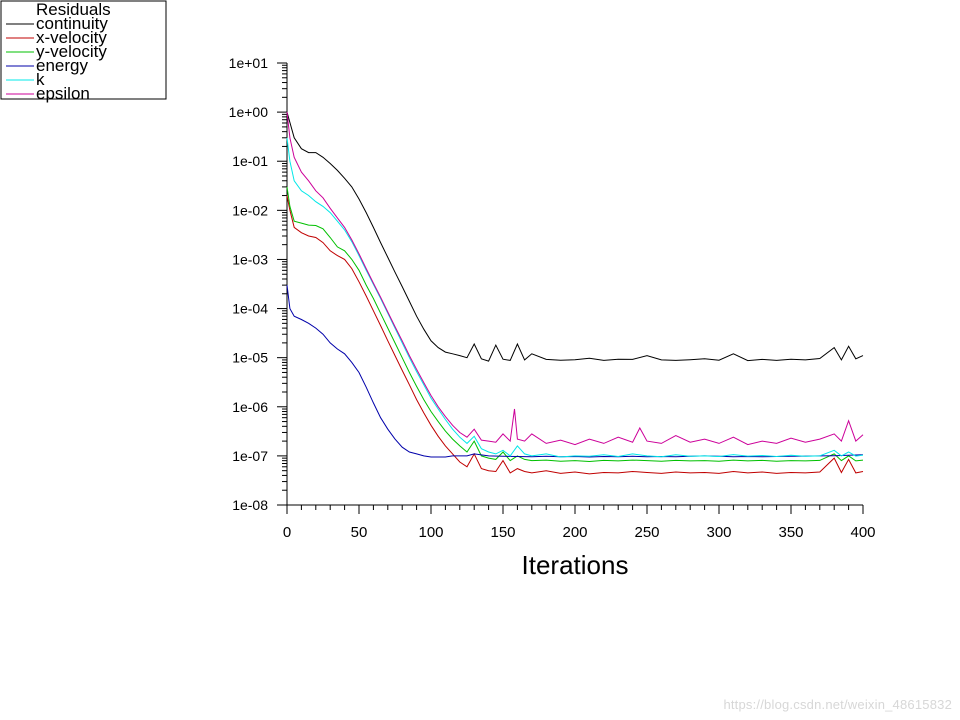 This screenshot has height=720, width=960. Describe the element at coordinates (579, 523) in the screenshot. I see `x-ticks: 0 50 100 150 200 250 300 350 400` at that location.